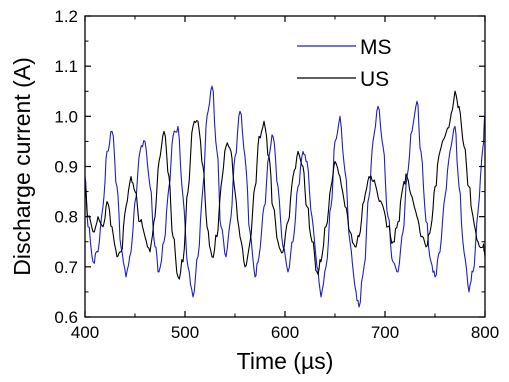  What do you see at coordinates (85, 332) in the screenshot?
I see `x-tick-label: 400` at bounding box center [85, 332].